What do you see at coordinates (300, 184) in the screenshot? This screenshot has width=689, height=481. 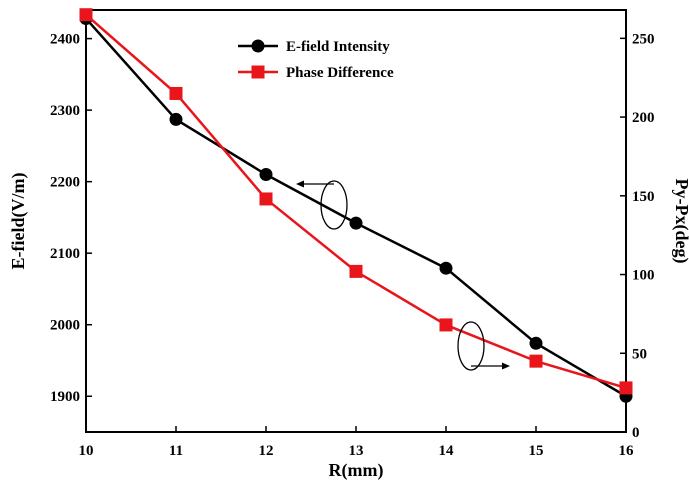 I see `indicator-arrow-left-head` at bounding box center [300, 184].